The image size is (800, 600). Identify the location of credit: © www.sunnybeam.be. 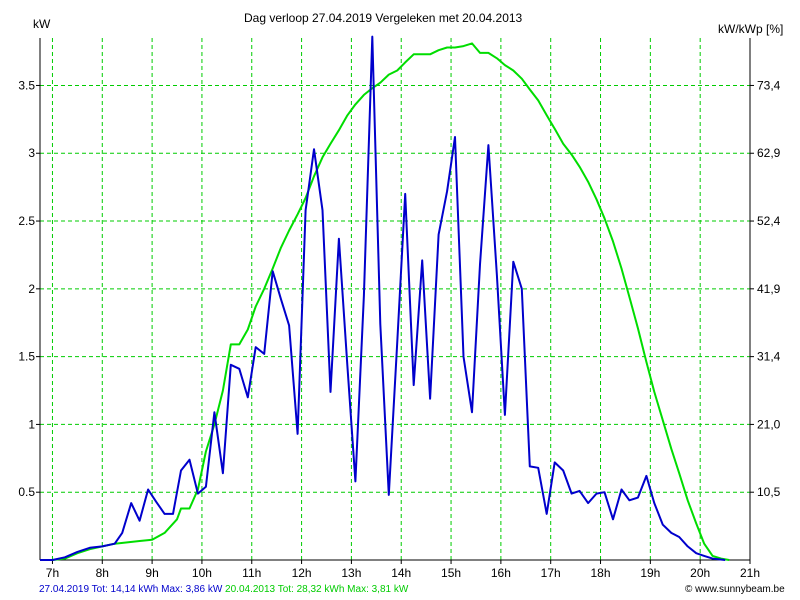
(735, 589).